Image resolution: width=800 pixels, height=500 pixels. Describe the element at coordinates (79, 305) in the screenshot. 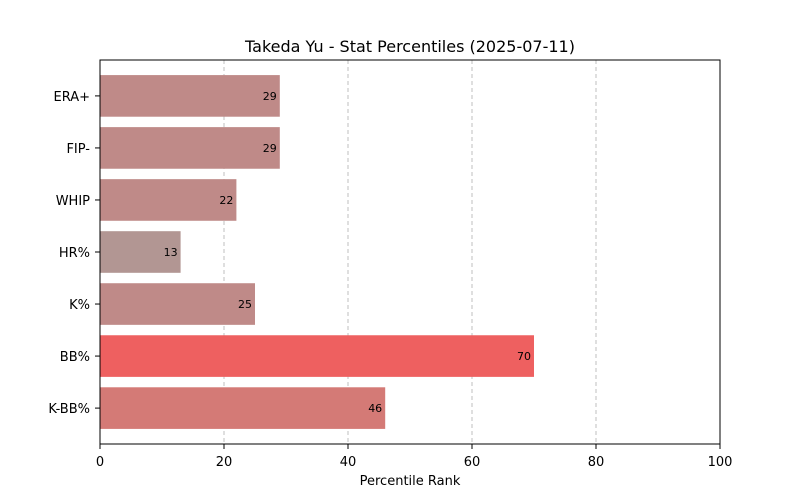

I see `y-tick-label: K%` at that location.